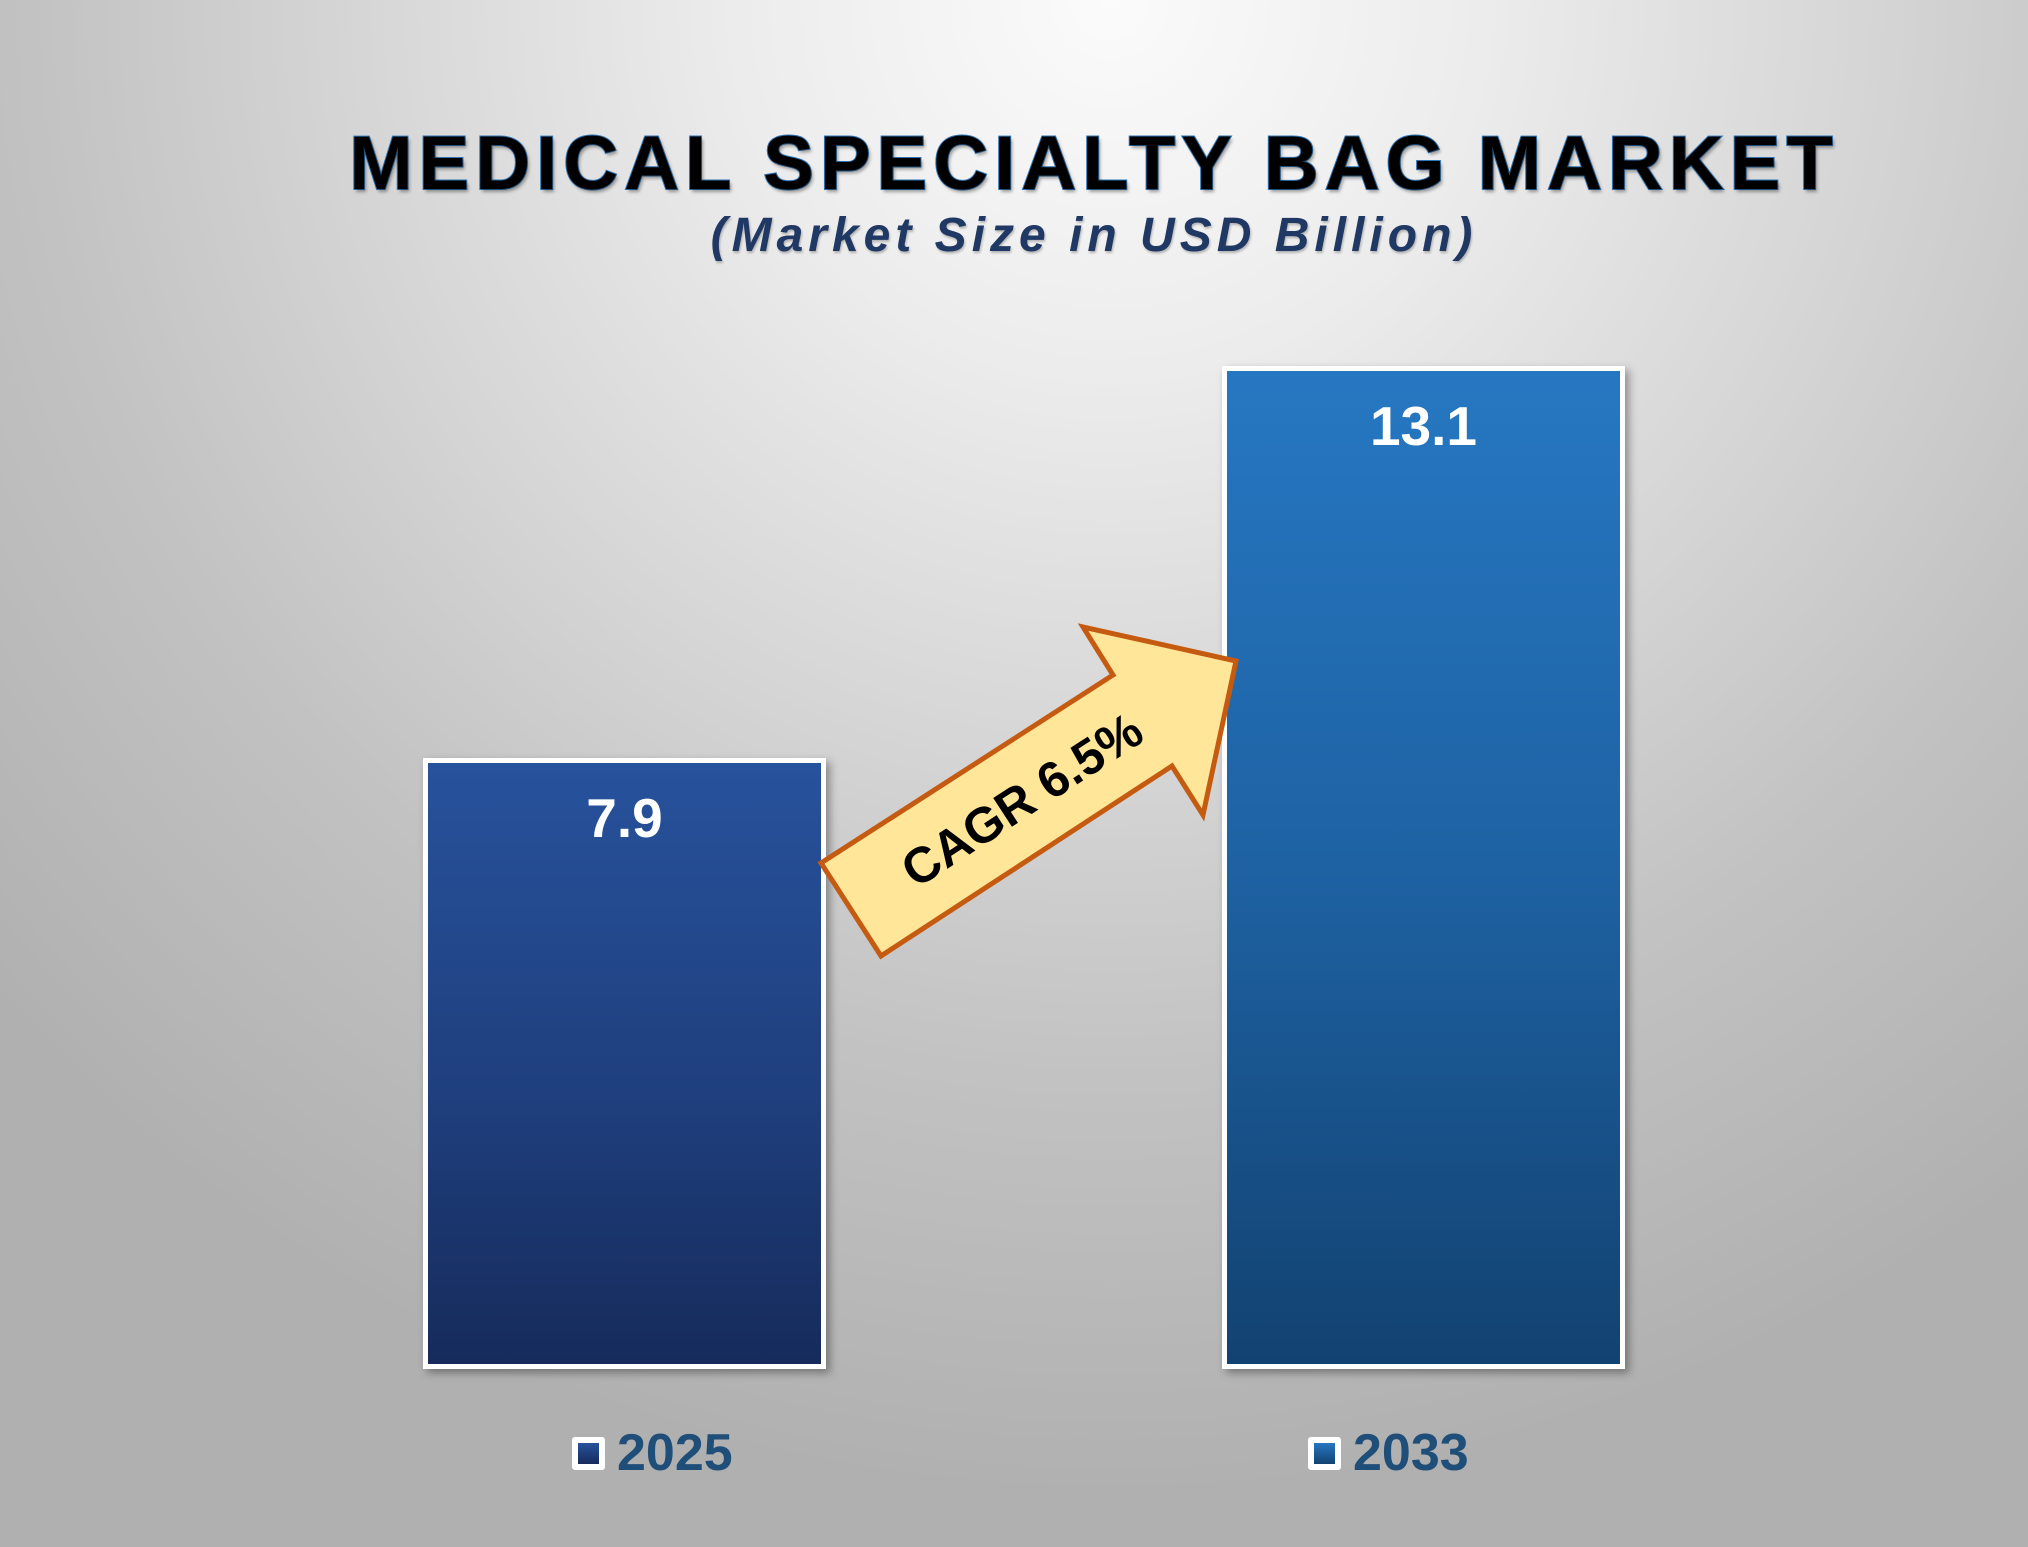 The height and width of the screenshot is (1547, 2028). I want to click on chart-title: MEDICAL SPECIALTY BAG MARKET, so click(1093, 163).